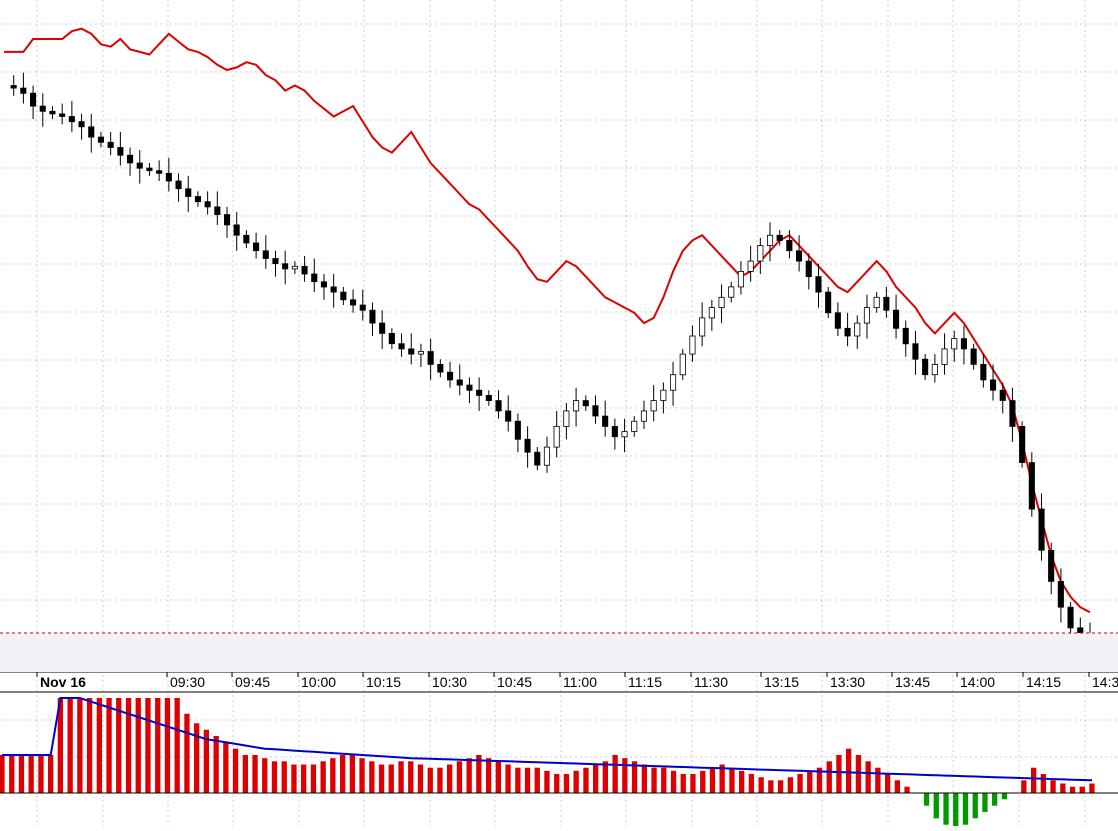 The width and height of the screenshot is (1118, 831). What do you see at coordinates (449, 682) in the screenshot?
I see `x-tick-label-5: 10:30` at bounding box center [449, 682].